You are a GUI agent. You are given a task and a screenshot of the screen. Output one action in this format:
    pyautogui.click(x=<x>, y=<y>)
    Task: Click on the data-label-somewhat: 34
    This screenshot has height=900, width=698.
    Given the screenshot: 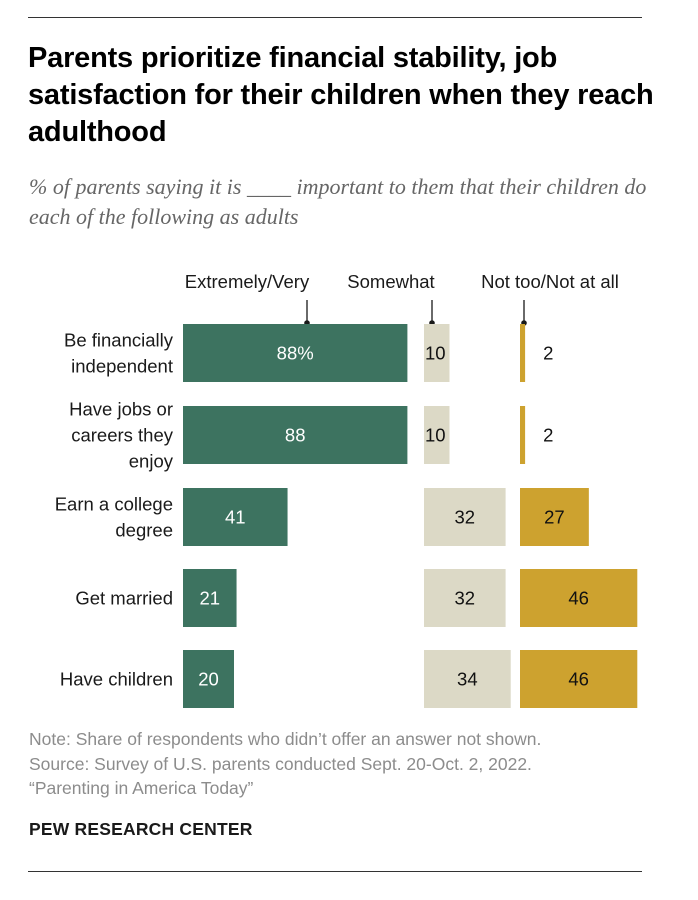 What is the action you would take?
    pyautogui.click(x=467, y=679)
    